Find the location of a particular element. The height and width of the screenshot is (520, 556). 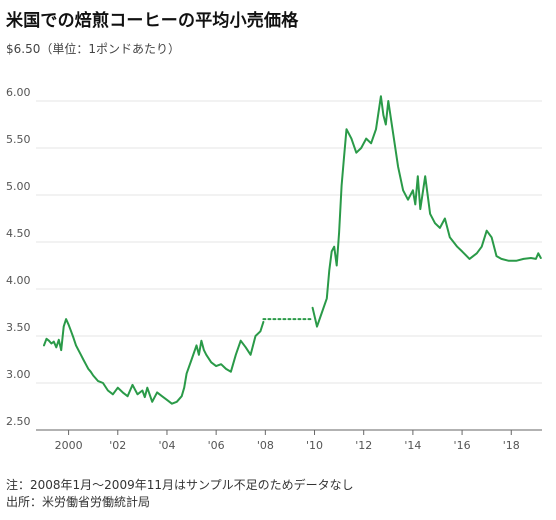

x-tick-label-2014: '14 is located at coordinates (412, 445).